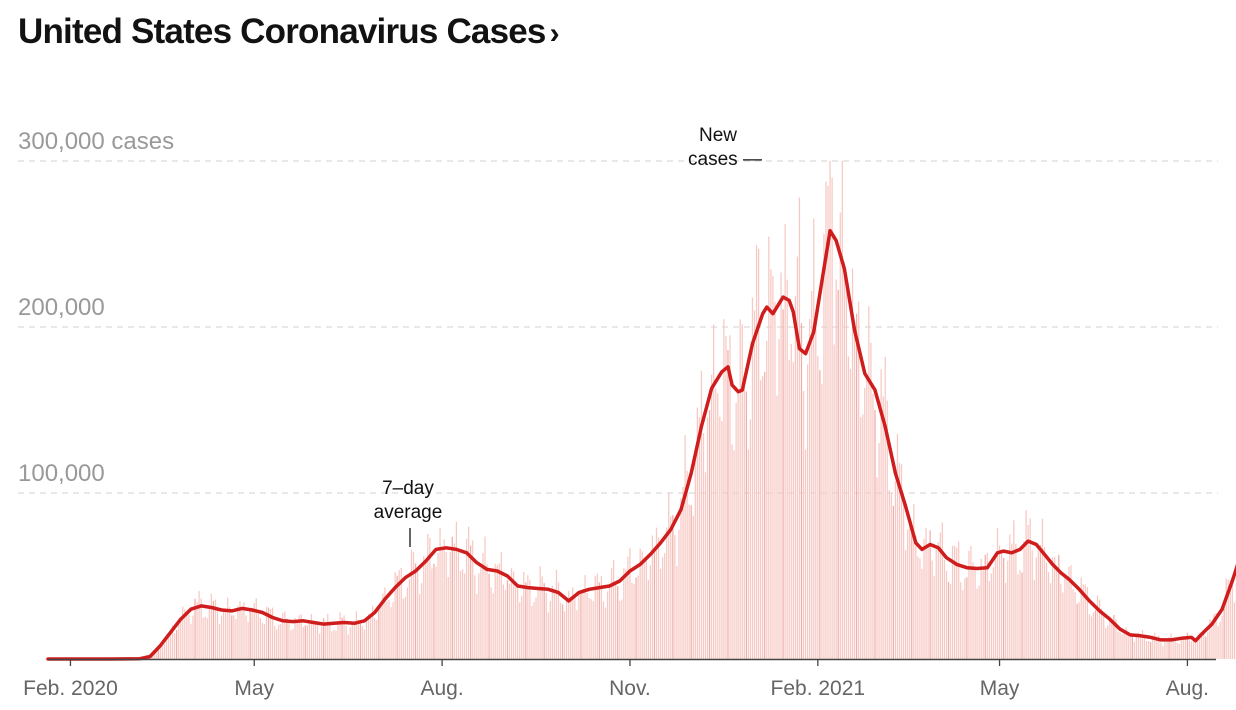 The width and height of the screenshot is (1236, 710). What do you see at coordinates (289, 32) in the screenshot?
I see `chart-title: United States Coronavirus Cases ›` at bounding box center [289, 32].